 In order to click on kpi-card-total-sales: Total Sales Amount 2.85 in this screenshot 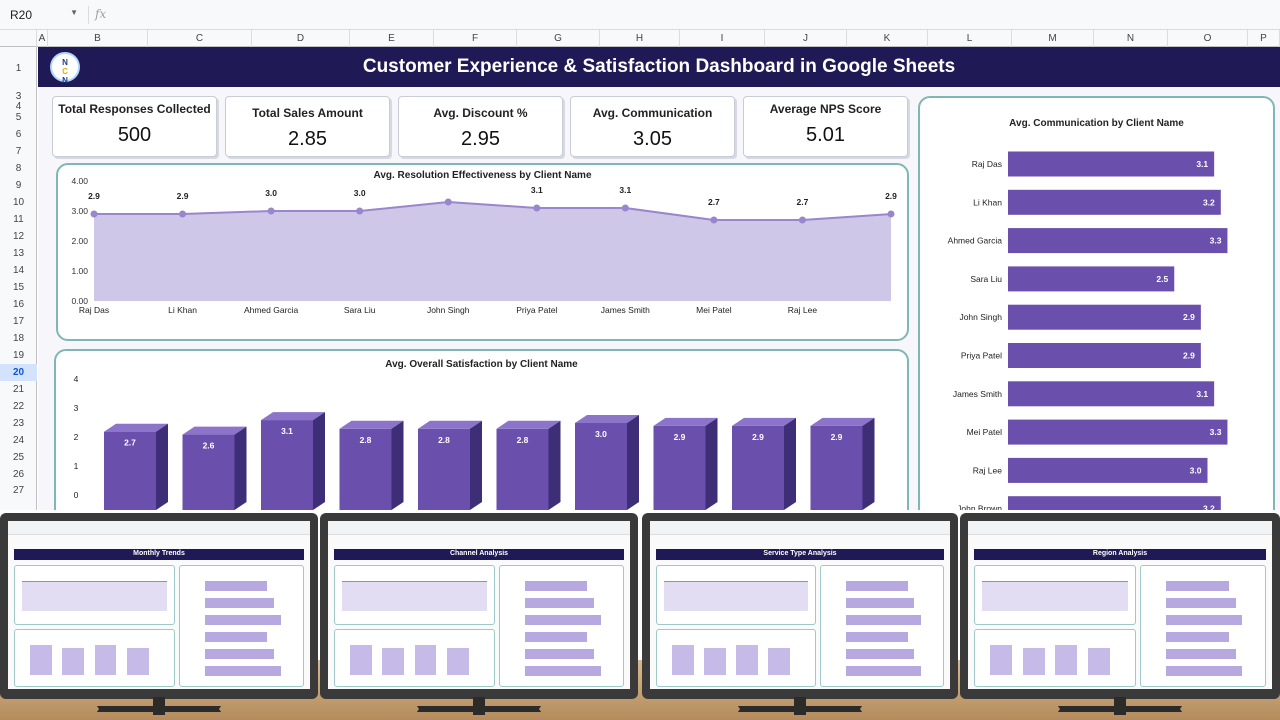, I will do `click(307, 126)`.